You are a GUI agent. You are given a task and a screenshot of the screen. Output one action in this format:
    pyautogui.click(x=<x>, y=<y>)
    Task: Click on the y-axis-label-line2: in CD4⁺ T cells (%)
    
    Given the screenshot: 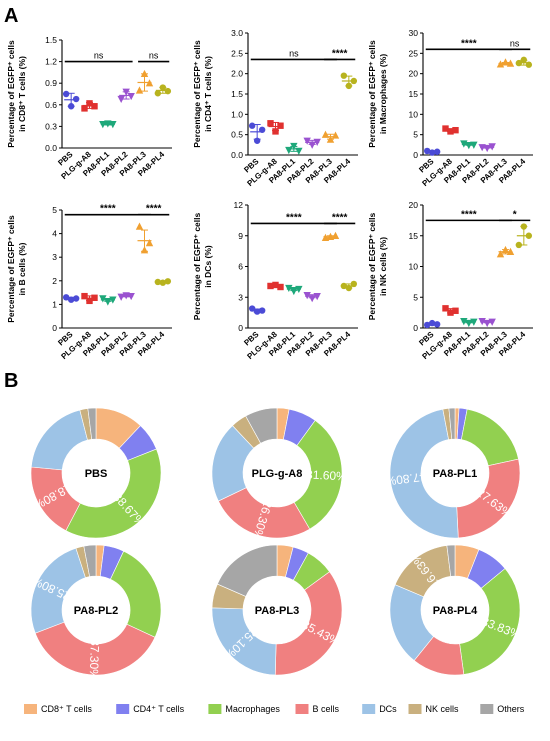 What is the action you would take?
    pyautogui.click(x=208, y=94)
    